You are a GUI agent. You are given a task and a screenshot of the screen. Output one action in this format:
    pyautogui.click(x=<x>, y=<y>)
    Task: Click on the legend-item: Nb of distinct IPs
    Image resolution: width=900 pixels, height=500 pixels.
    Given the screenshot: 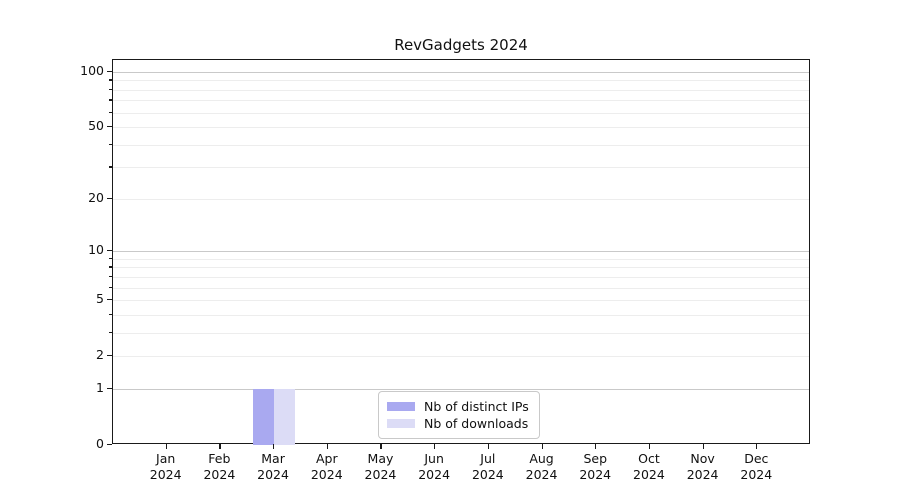 What is the action you would take?
    pyautogui.click(x=458, y=406)
    